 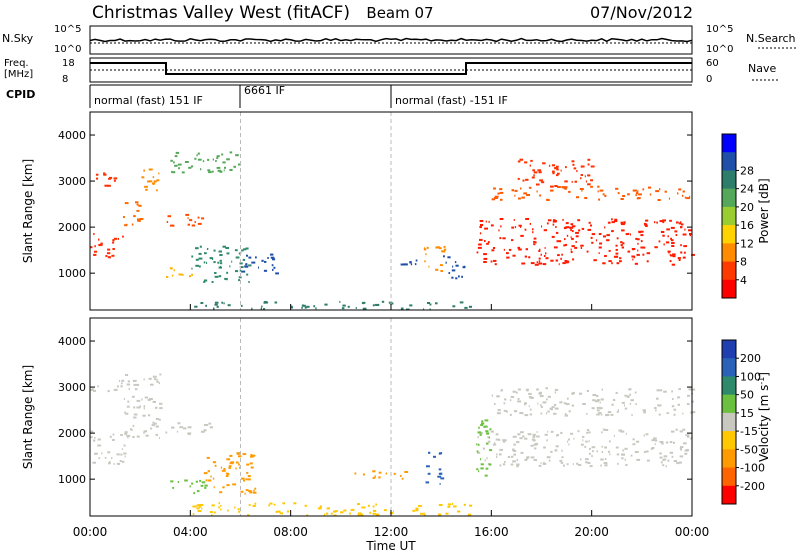 I want to click on nsky-tick-lo: 10^0, so click(x=67, y=49).